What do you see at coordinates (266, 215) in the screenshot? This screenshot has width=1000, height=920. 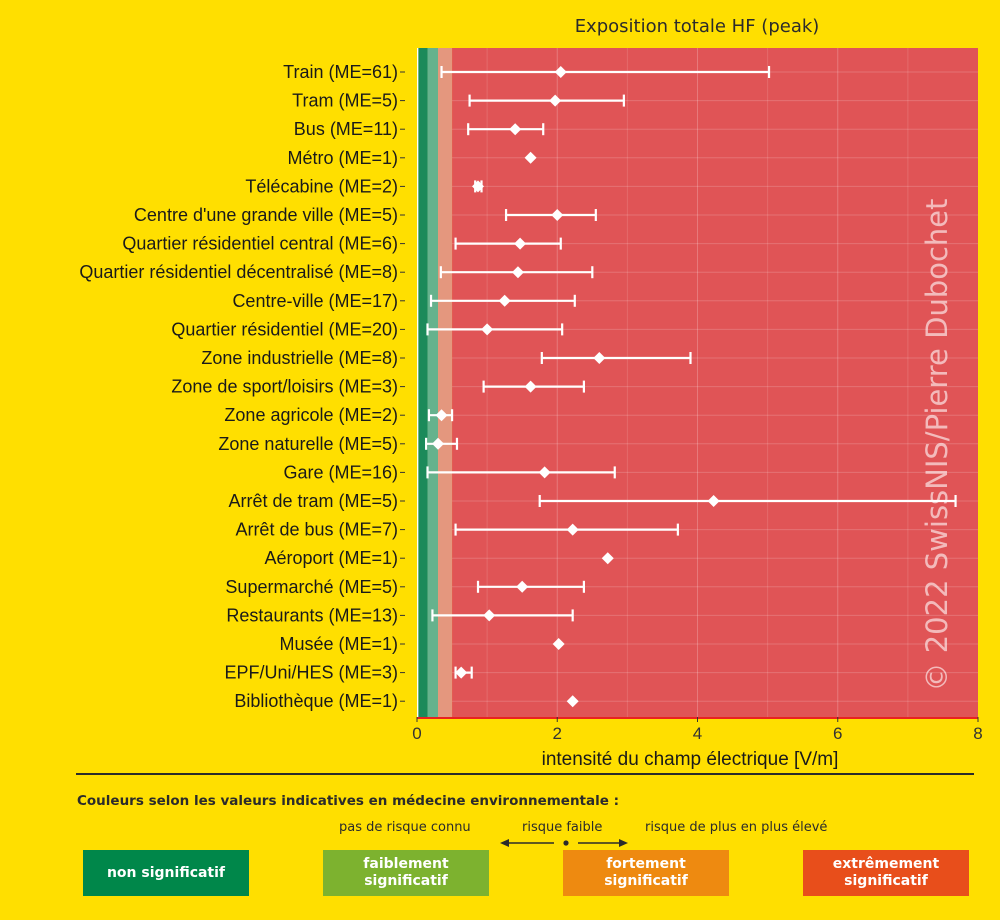 I see `category-label: Centre d'une grande ville (ME=5)` at bounding box center [266, 215].